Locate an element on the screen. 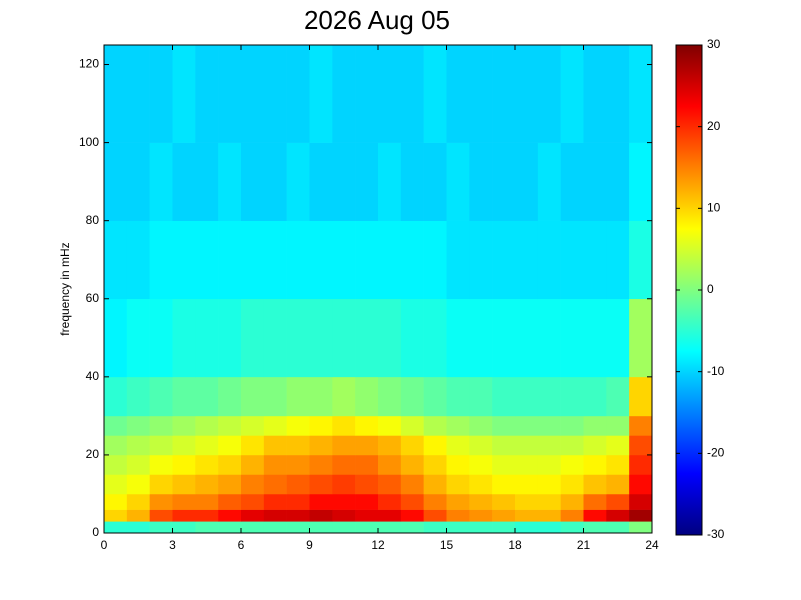  colorbar-tick-label: -10 is located at coordinates (716, 371).